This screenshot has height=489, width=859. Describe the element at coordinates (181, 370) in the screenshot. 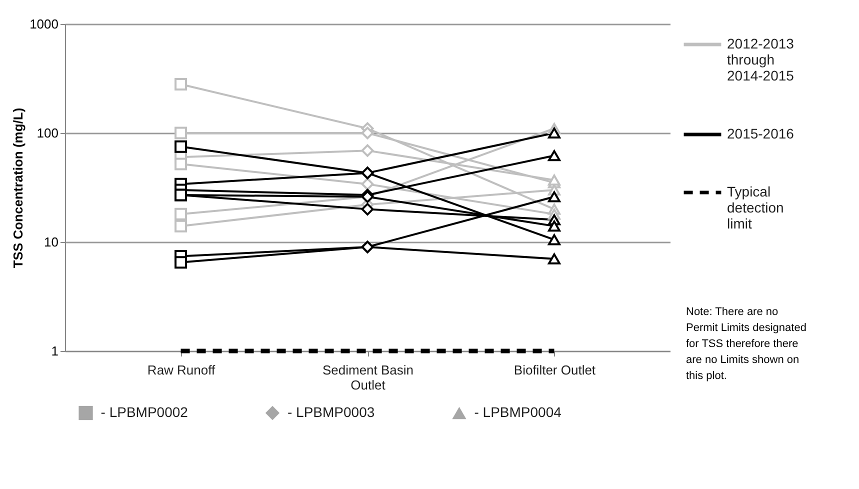

I see `x-tick-label: Raw Runoff` at that location.